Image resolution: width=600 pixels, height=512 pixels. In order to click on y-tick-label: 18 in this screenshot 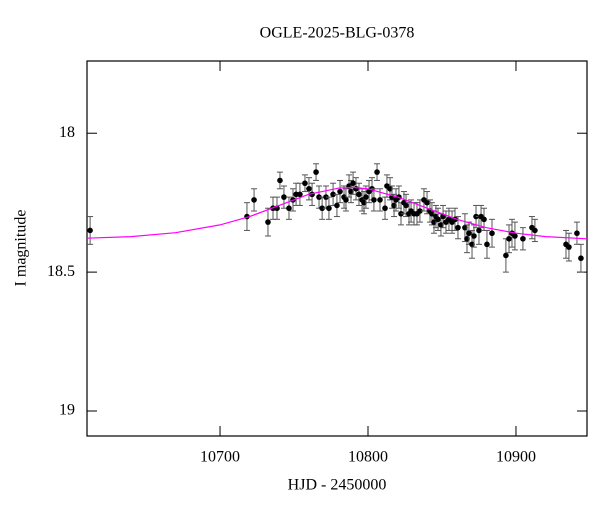, I will do `click(67, 132)`.